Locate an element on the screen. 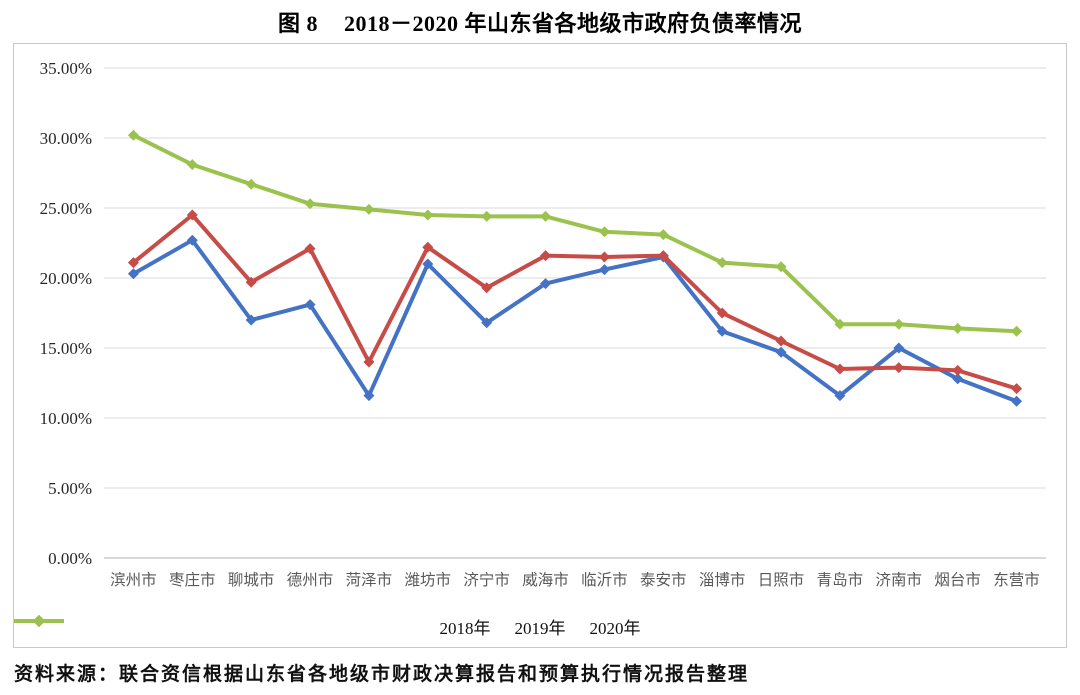 The image size is (1080, 695). x-tick-label: 日照市 is located at coordinates (781, 580).